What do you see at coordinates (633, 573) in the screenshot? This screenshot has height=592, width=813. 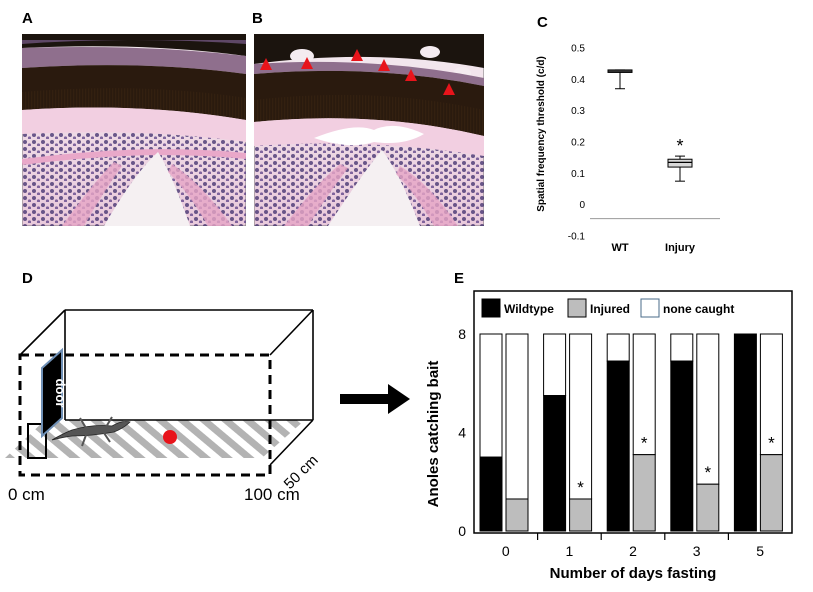 I see `x-axis-label: Number of days fasting` at bounding box center [633, 573].